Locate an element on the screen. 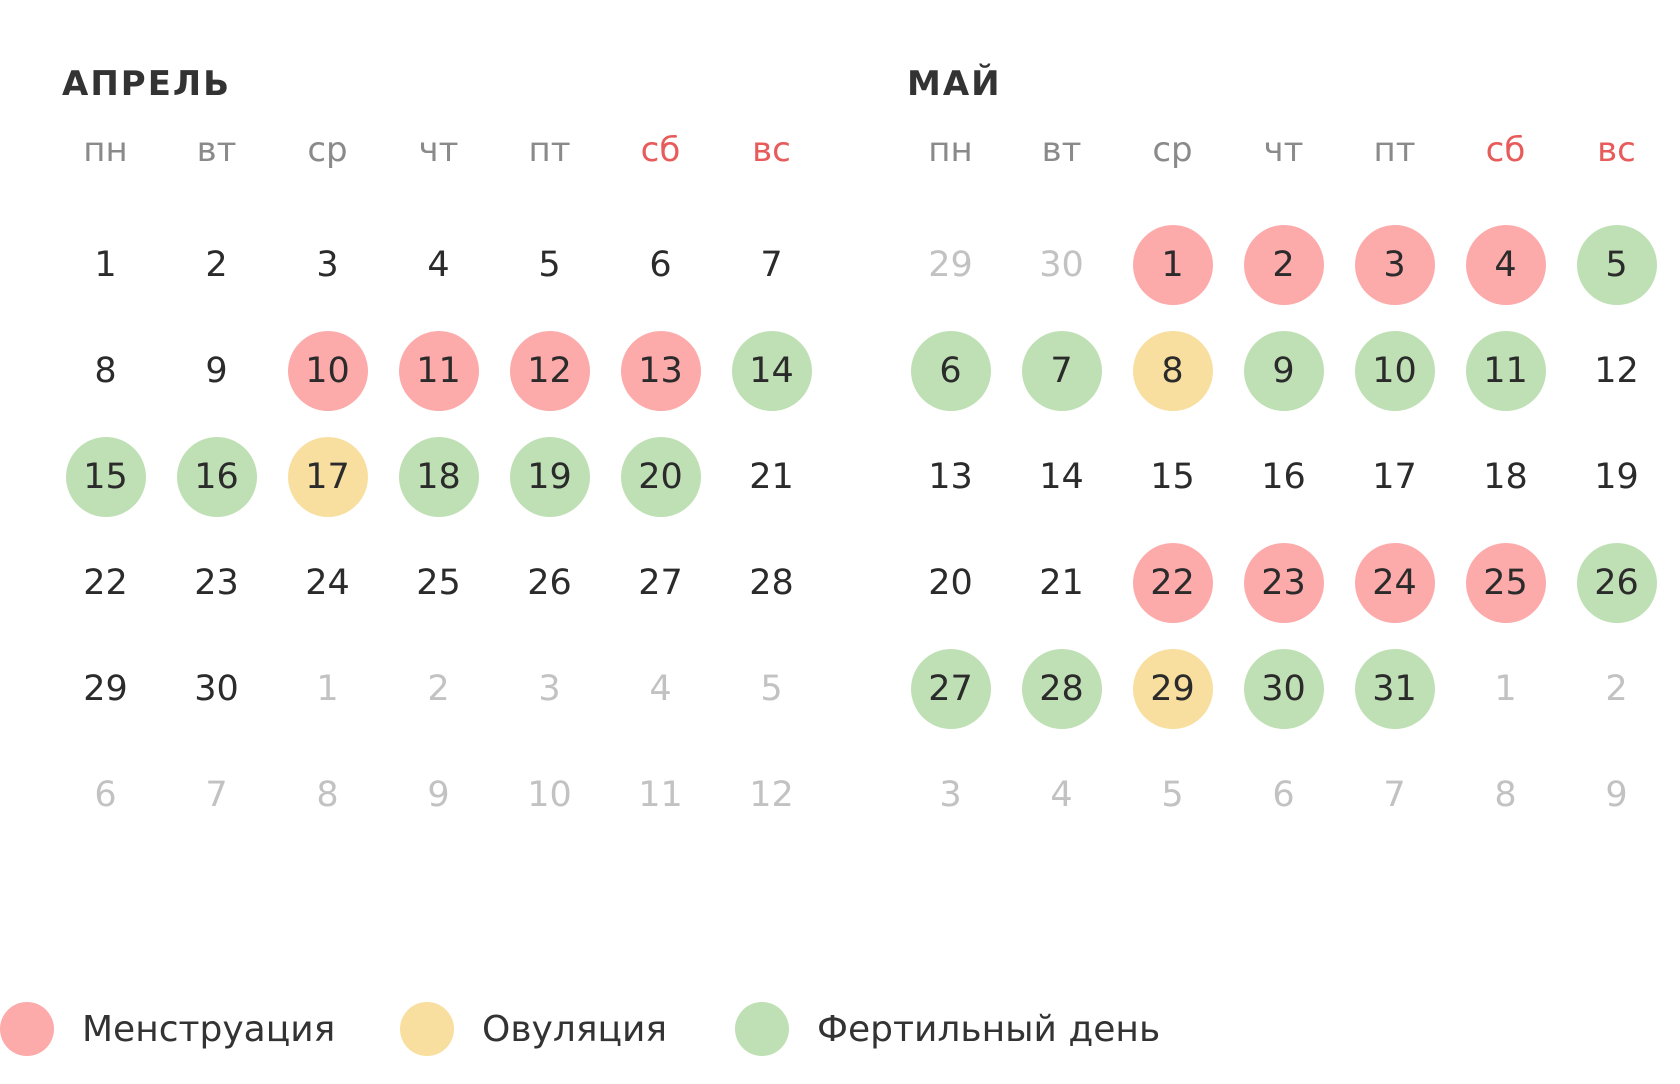 Image resolution: width=1680 pixels, height=1084 pixels. weekday-label: ср is located at coordinates (1172, 150).